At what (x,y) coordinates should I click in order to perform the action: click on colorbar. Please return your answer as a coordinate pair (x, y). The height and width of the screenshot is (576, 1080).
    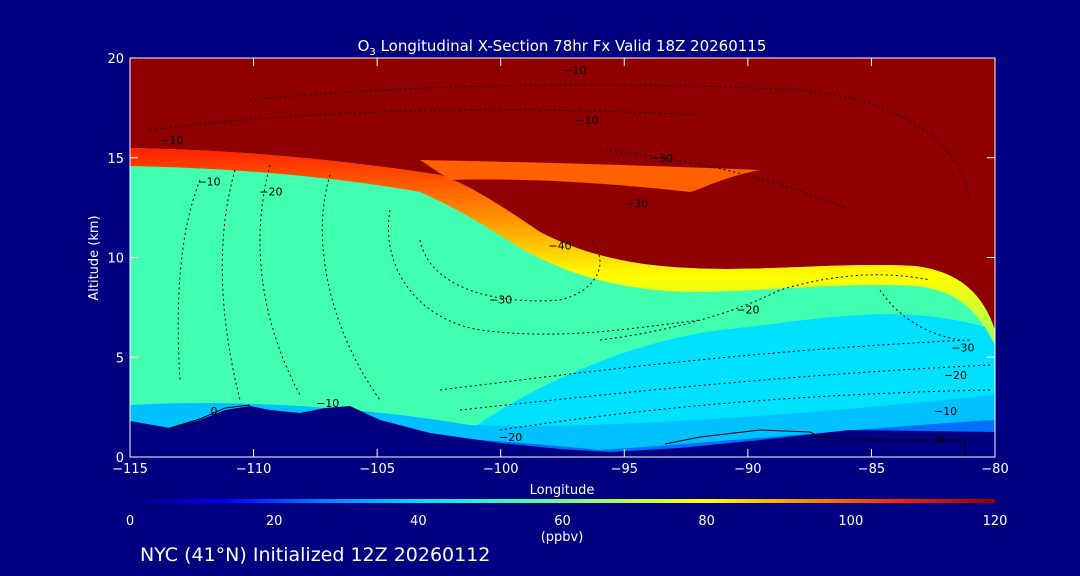
    Looking at the image, I should click on (562, 501).